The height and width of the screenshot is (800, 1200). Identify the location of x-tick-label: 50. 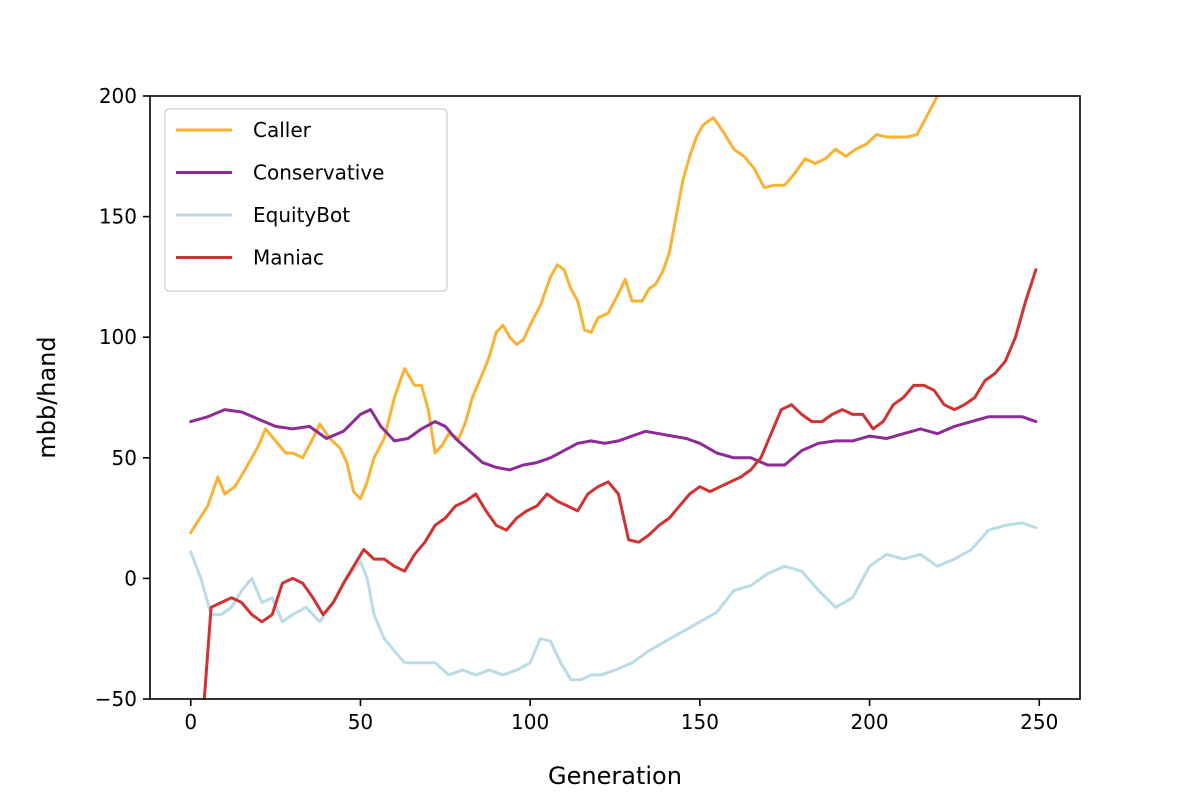
(360, 722).